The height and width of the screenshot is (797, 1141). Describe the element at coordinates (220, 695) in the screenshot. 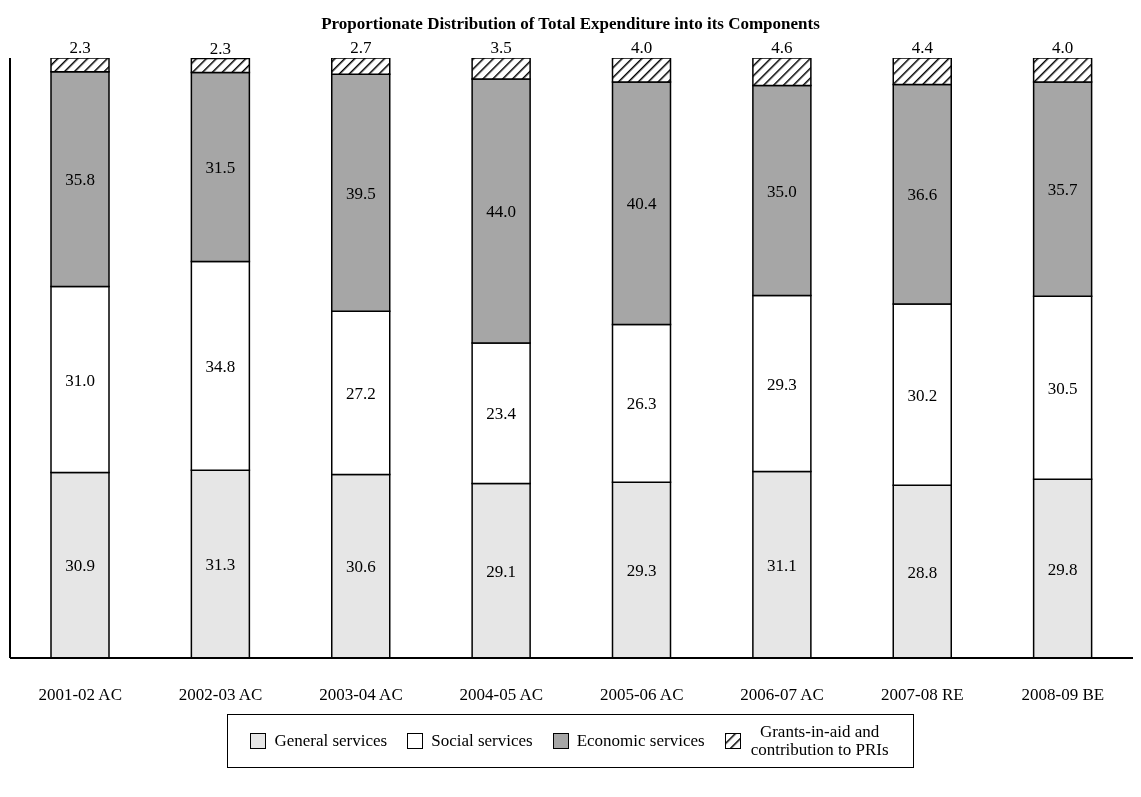

I see `x-tick-label: 2002-03 AC` at that location.